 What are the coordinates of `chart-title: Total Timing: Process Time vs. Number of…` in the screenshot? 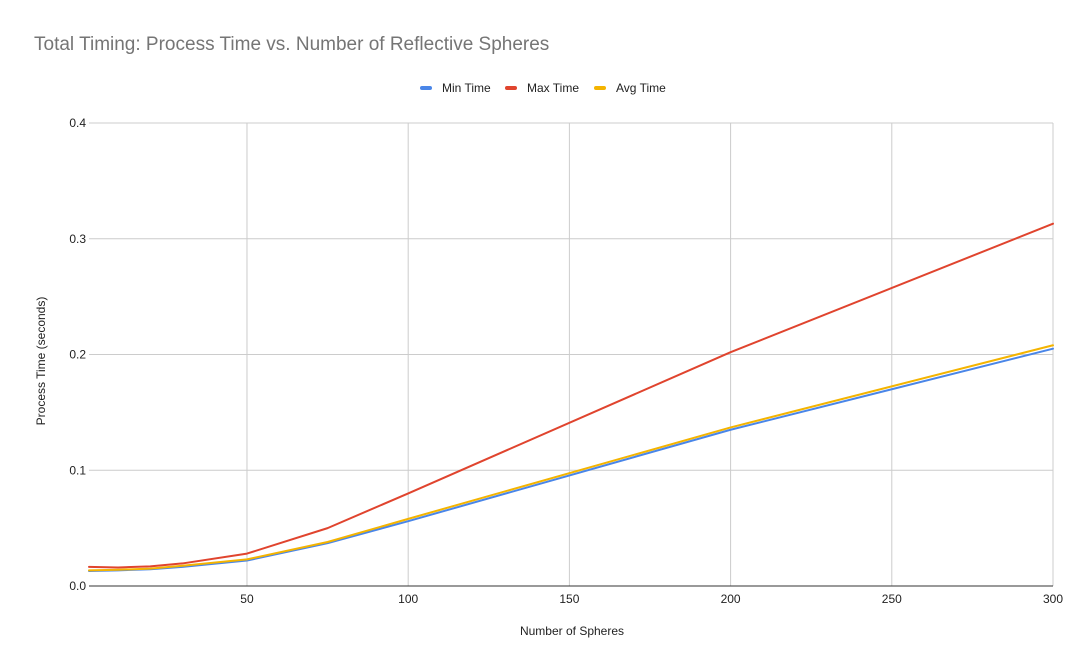 It's located at (292, 44).